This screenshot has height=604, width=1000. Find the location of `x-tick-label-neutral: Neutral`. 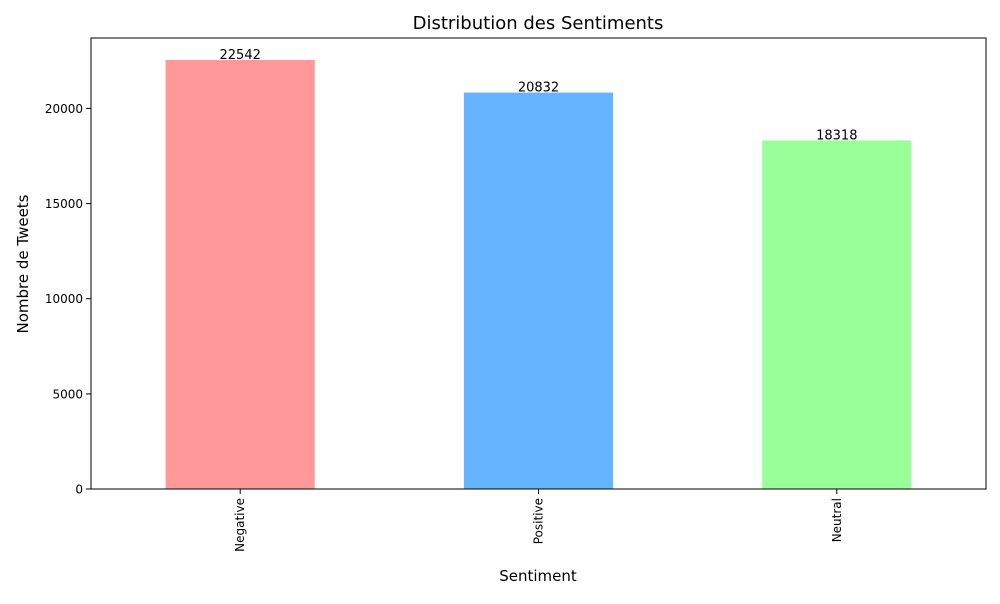

x-tick-label-neutral: Neutral is located at coordinates (837, 520).